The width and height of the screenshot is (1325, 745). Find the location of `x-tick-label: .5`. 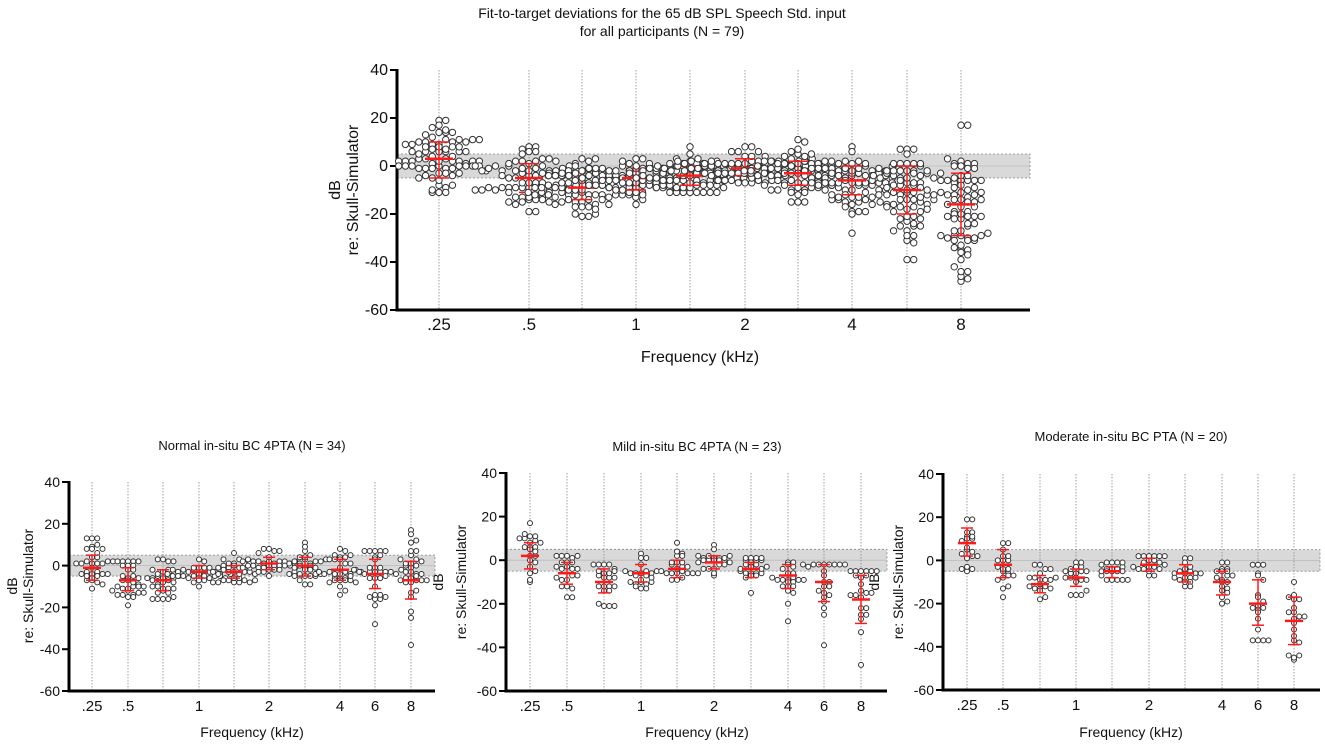

x-tick-label: .5 is located at coordinates (567, 706).